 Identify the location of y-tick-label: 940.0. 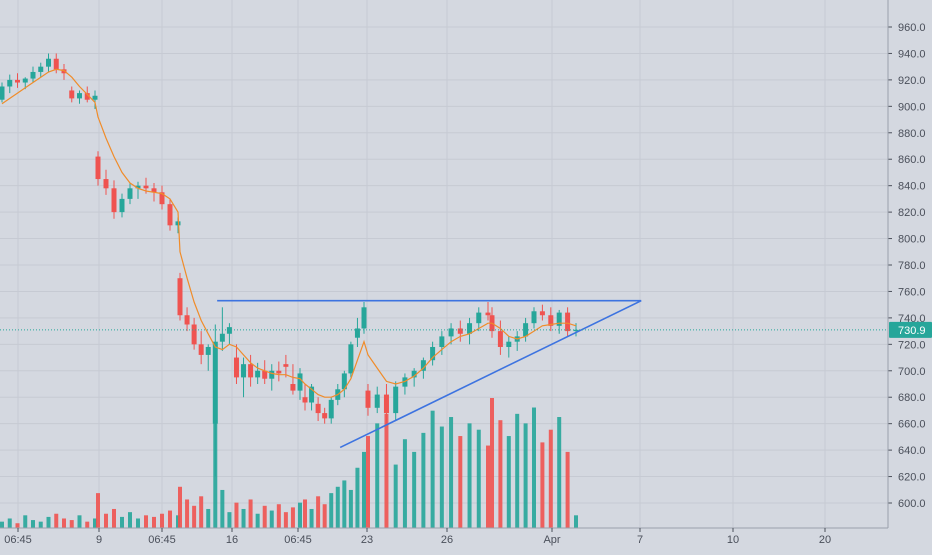
(912, 54).